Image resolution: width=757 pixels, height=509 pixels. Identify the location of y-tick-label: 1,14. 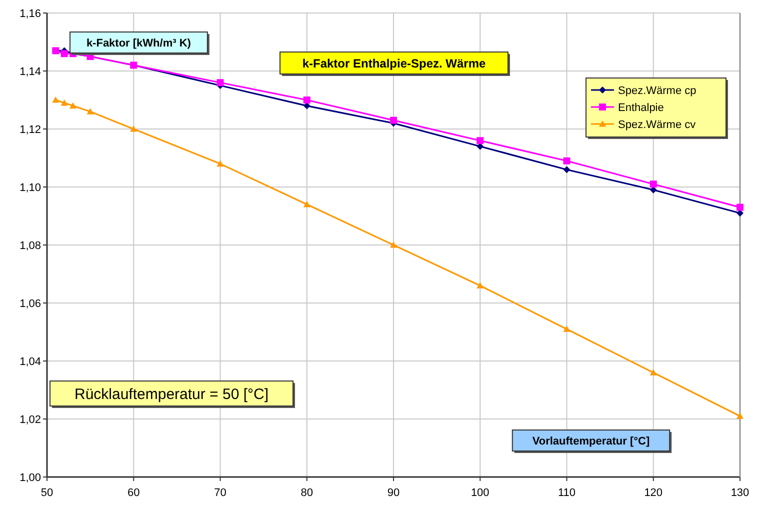
(30, 72).